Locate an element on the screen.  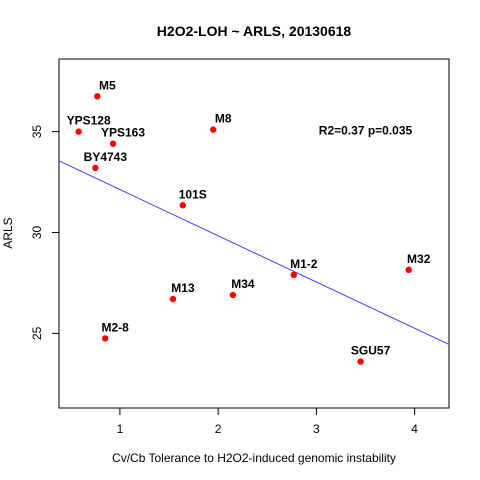
point-label-m2-8: M2-8 is located at coordinates (115, 327).